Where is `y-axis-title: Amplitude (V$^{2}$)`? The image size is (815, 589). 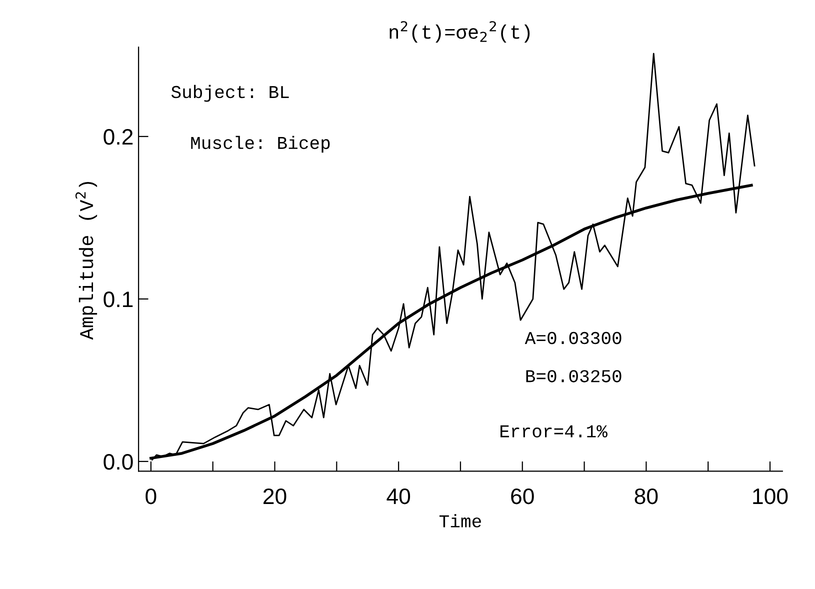
y-axis-title: Amplitude (V$^{2}$) is located at coordinates (86, 261).